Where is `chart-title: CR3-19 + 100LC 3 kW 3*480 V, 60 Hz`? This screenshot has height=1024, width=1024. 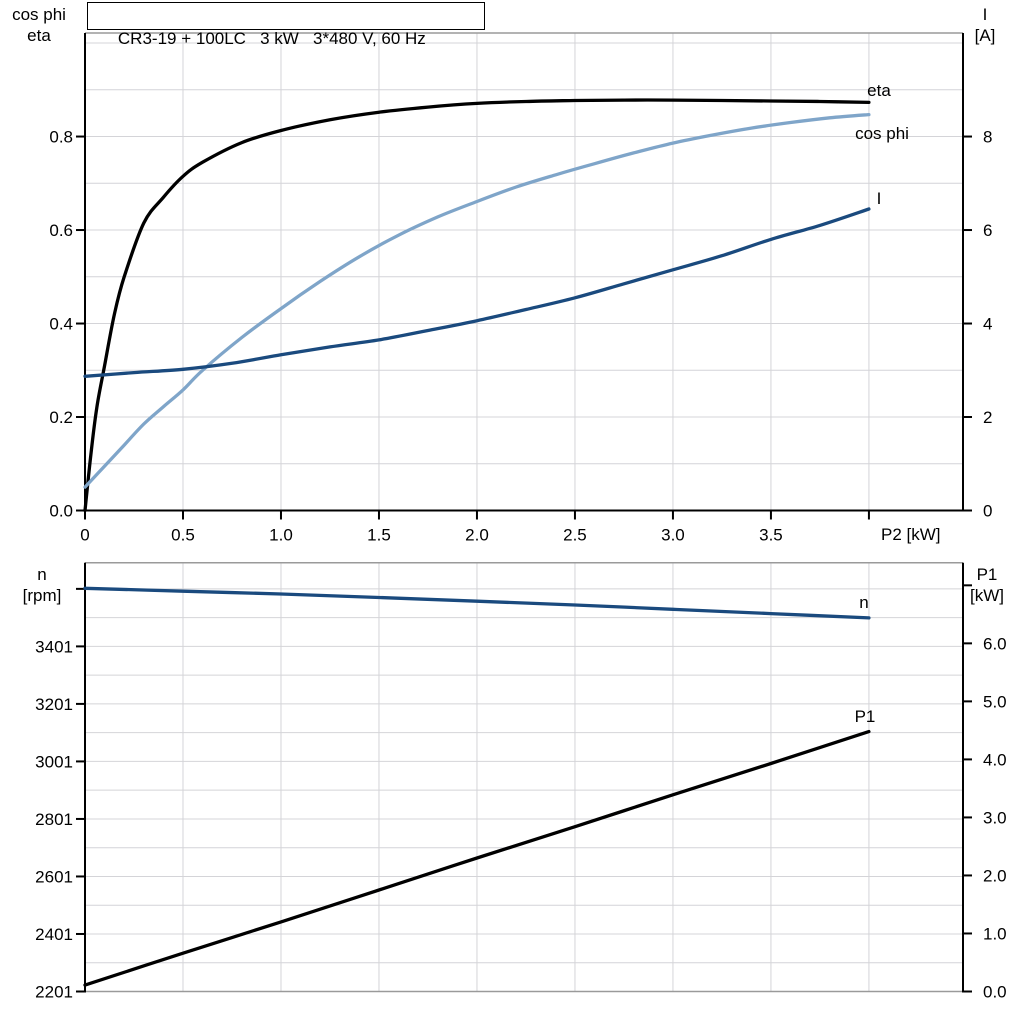
chart-title: CR3-19 + 100LC 3 kW 3*480 V, 60 Hz is located at coordinates (271, 38).